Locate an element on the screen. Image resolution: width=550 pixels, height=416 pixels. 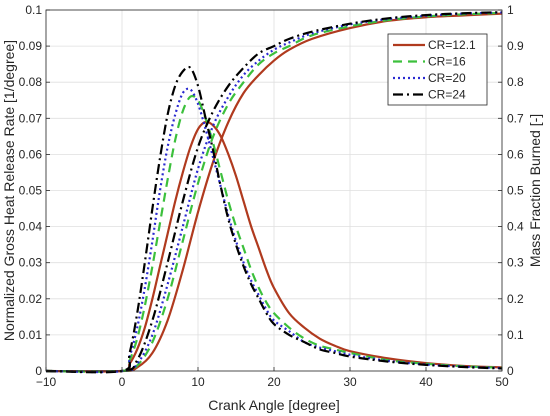
x-tick-label: 0 is located at coordinates (122, 382).